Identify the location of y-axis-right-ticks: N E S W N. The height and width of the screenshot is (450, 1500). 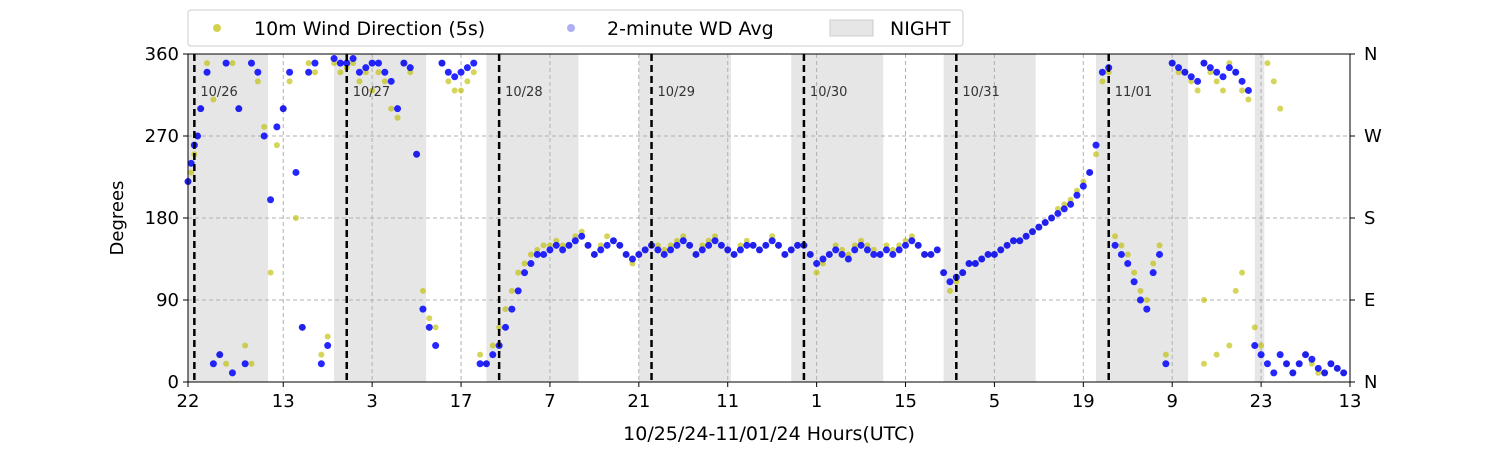
(1366, 218).